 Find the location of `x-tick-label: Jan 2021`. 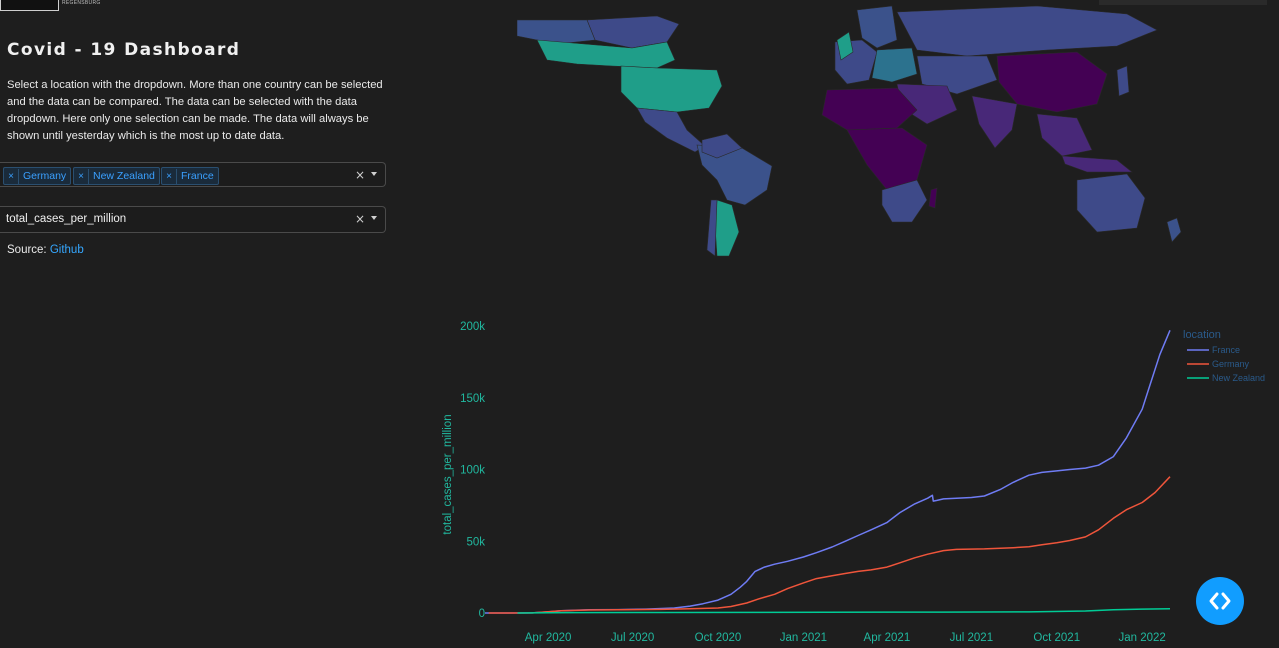

x-tick-label: Jan 2021 is located at coordinates (803, 638).